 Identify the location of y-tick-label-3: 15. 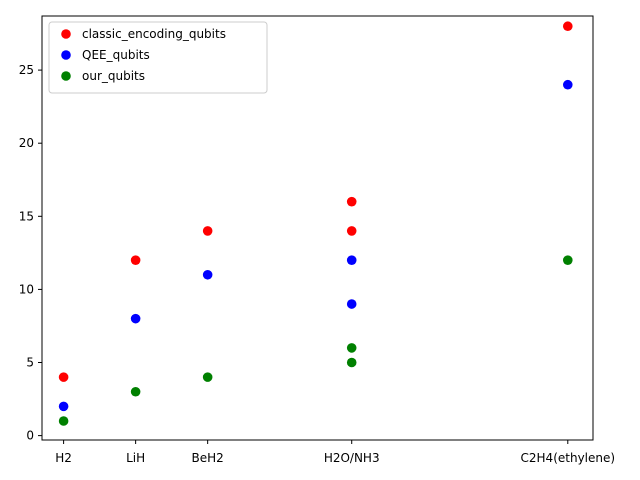
(26, 216).